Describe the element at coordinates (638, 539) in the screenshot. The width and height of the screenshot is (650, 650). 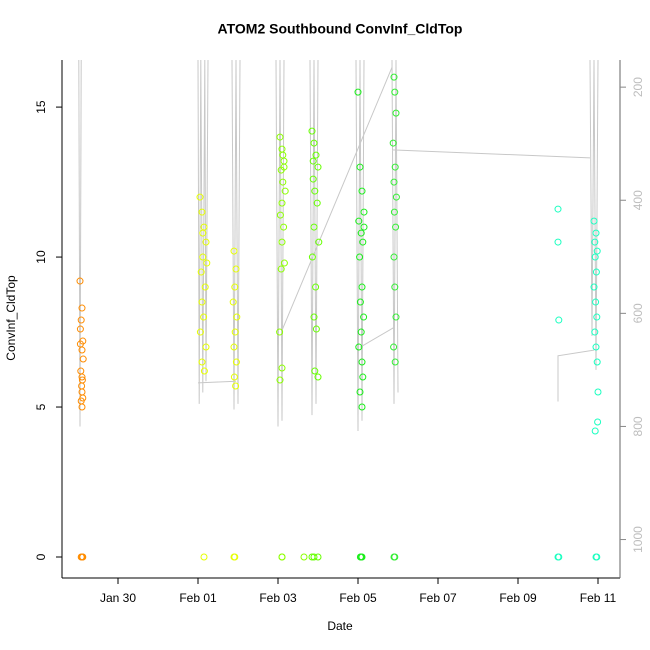
I see `y2-tick-label: 1000` at that location.